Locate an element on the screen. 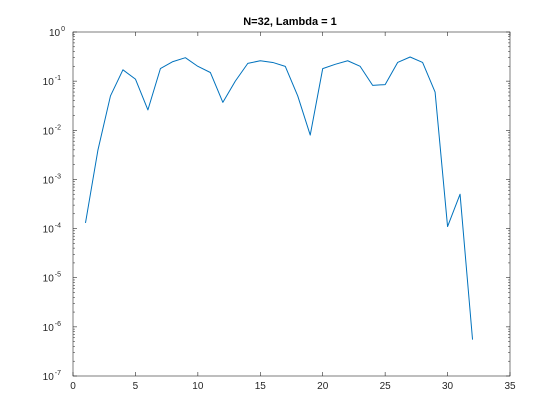 This screenshot has height=420, width=560. y-tick-exponent: -2 is located at coordinates (58, 127).